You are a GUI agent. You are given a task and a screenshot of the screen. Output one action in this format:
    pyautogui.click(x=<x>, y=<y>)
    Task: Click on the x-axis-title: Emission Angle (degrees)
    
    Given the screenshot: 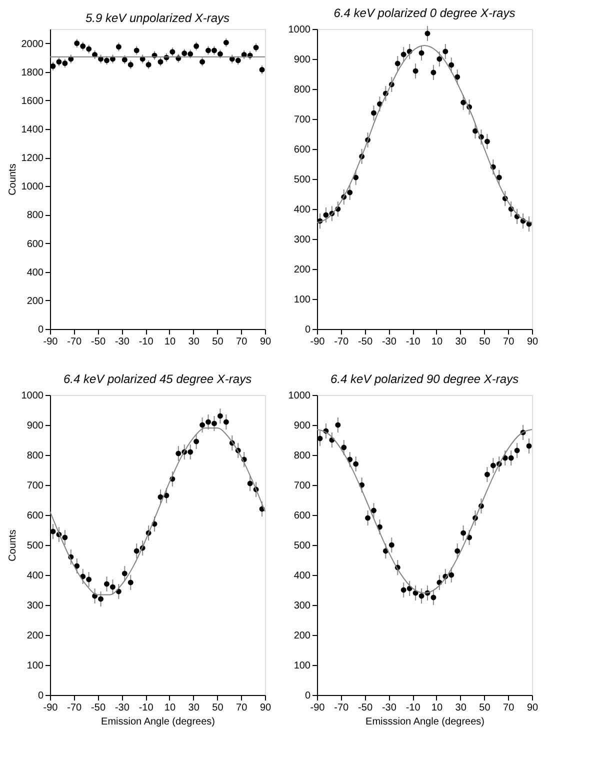 What is the action you would take?
    pyautogui.click(x=158, y=722)
    